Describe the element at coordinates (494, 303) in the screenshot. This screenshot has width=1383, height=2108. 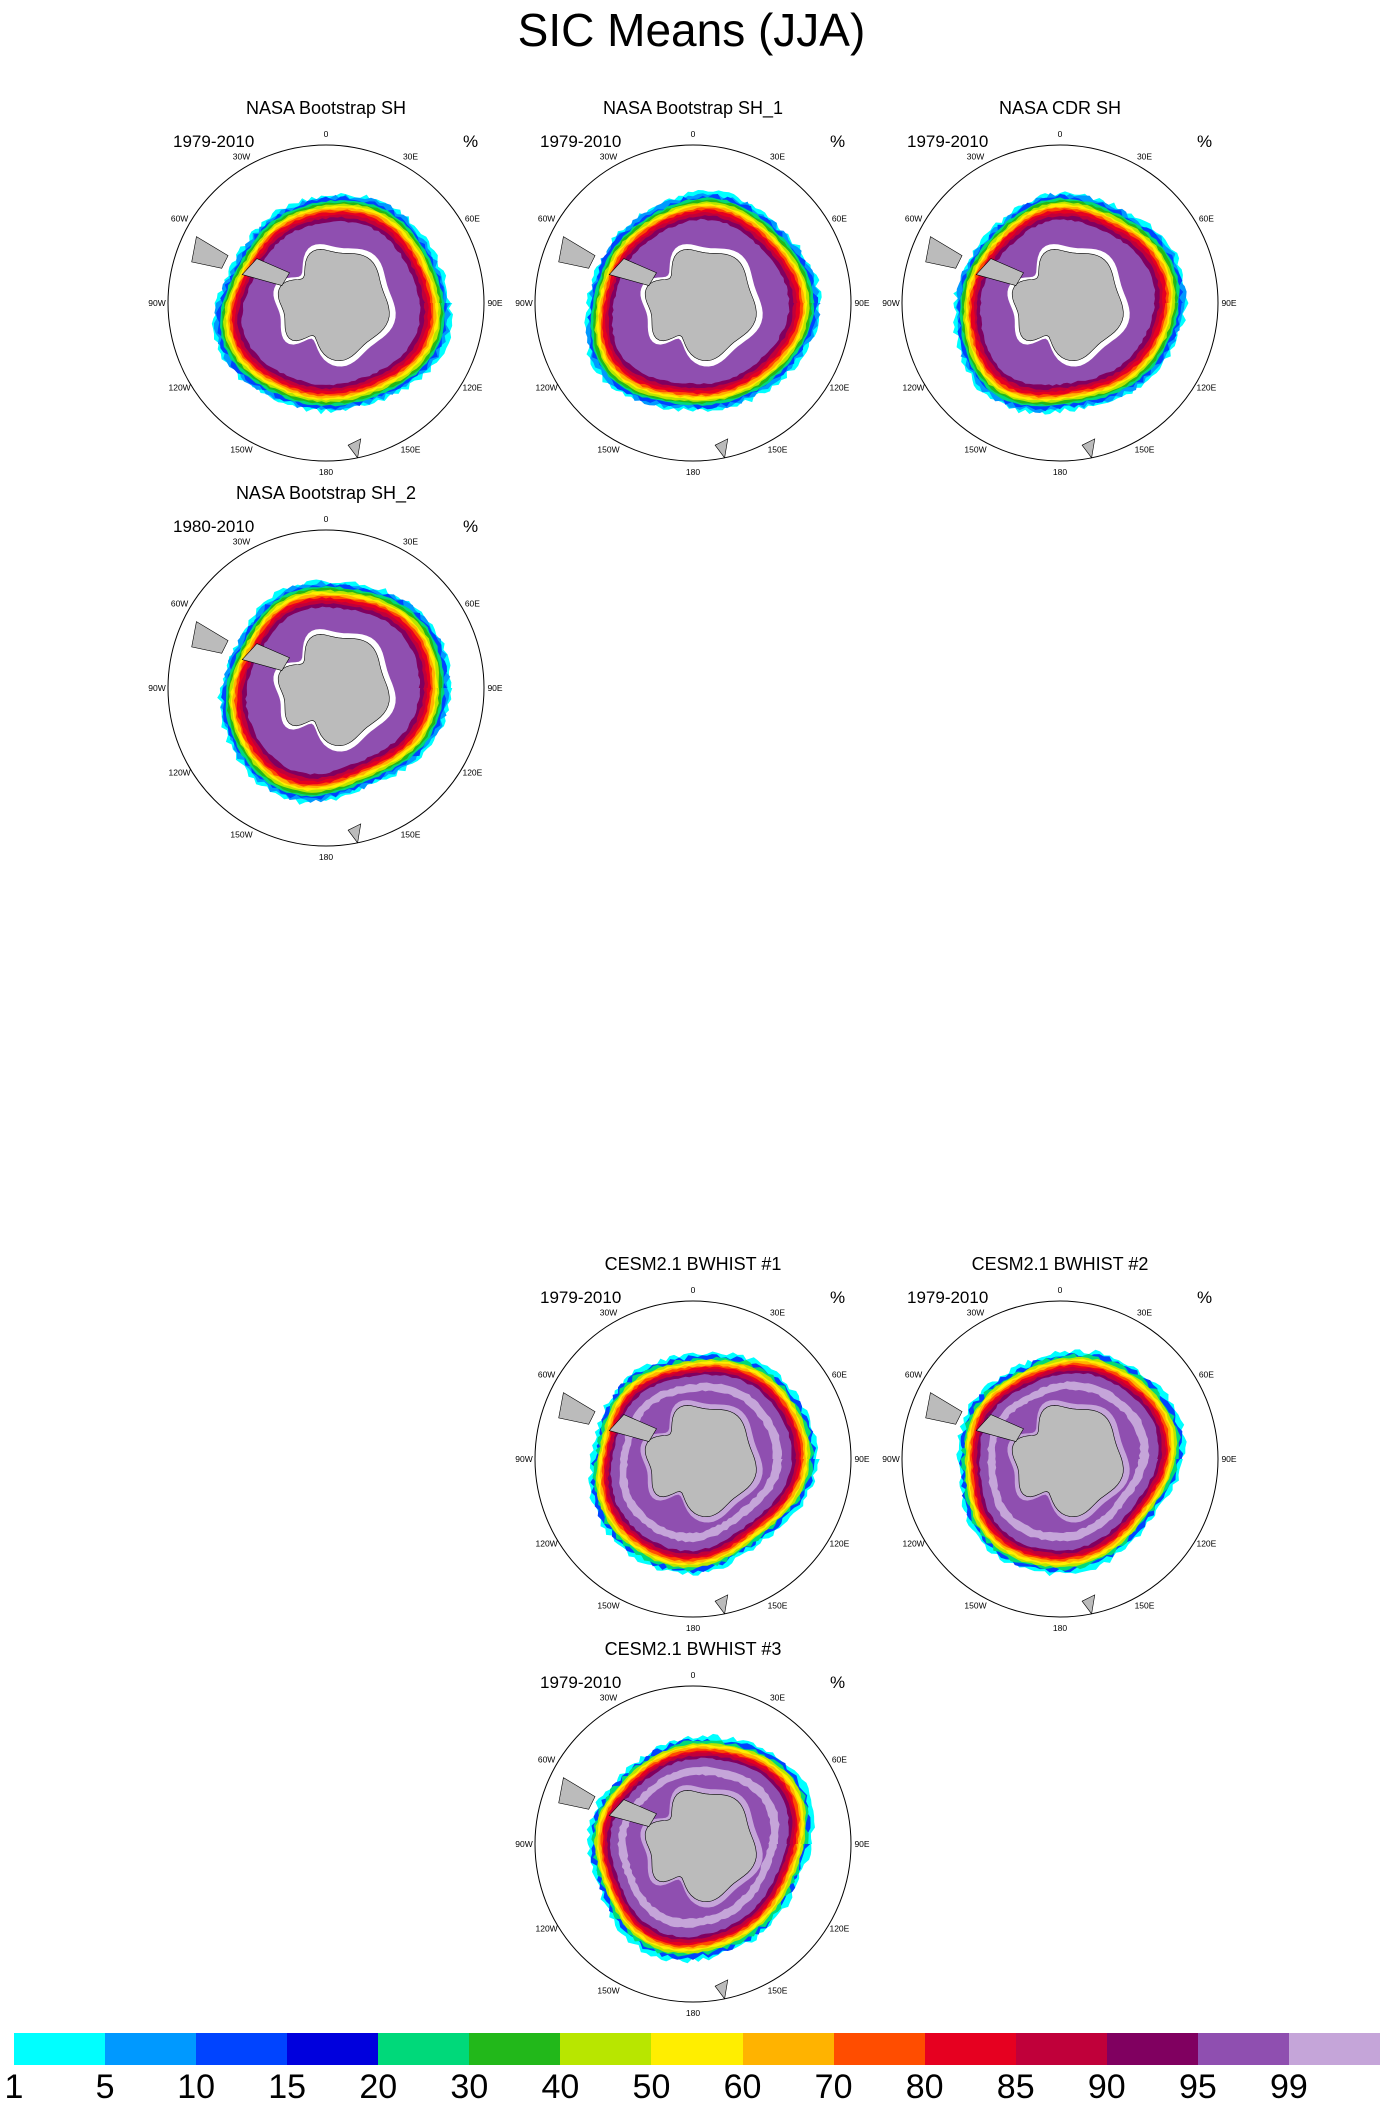
I see `longitude-label: 90E` at that location.